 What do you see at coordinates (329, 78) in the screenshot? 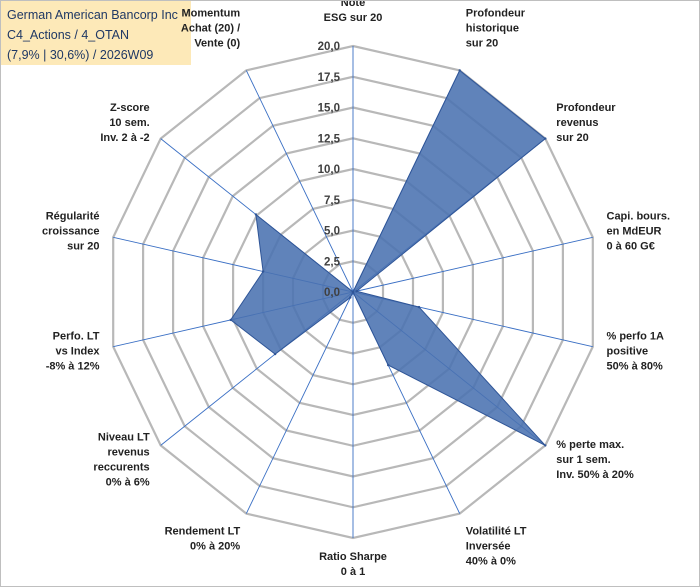
I see `tick-label: 17,5` at bounding box center [329, 78].